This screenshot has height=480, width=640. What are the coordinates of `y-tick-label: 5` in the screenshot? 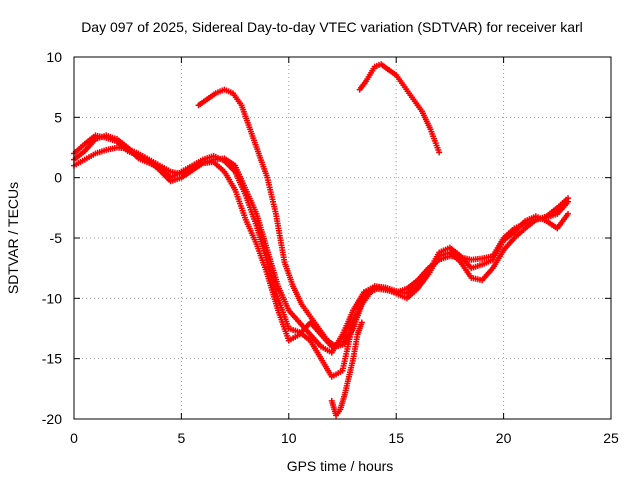 It's located at (58, 117).